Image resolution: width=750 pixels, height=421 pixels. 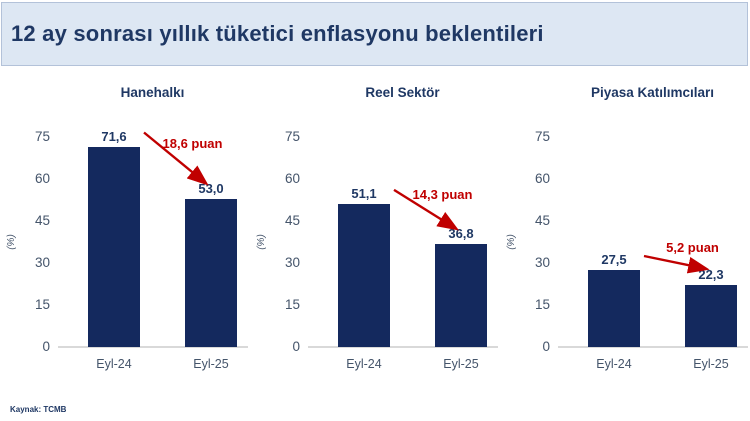 I want to click on chart-title: Reel Sektör, so click(x=402, y=92).